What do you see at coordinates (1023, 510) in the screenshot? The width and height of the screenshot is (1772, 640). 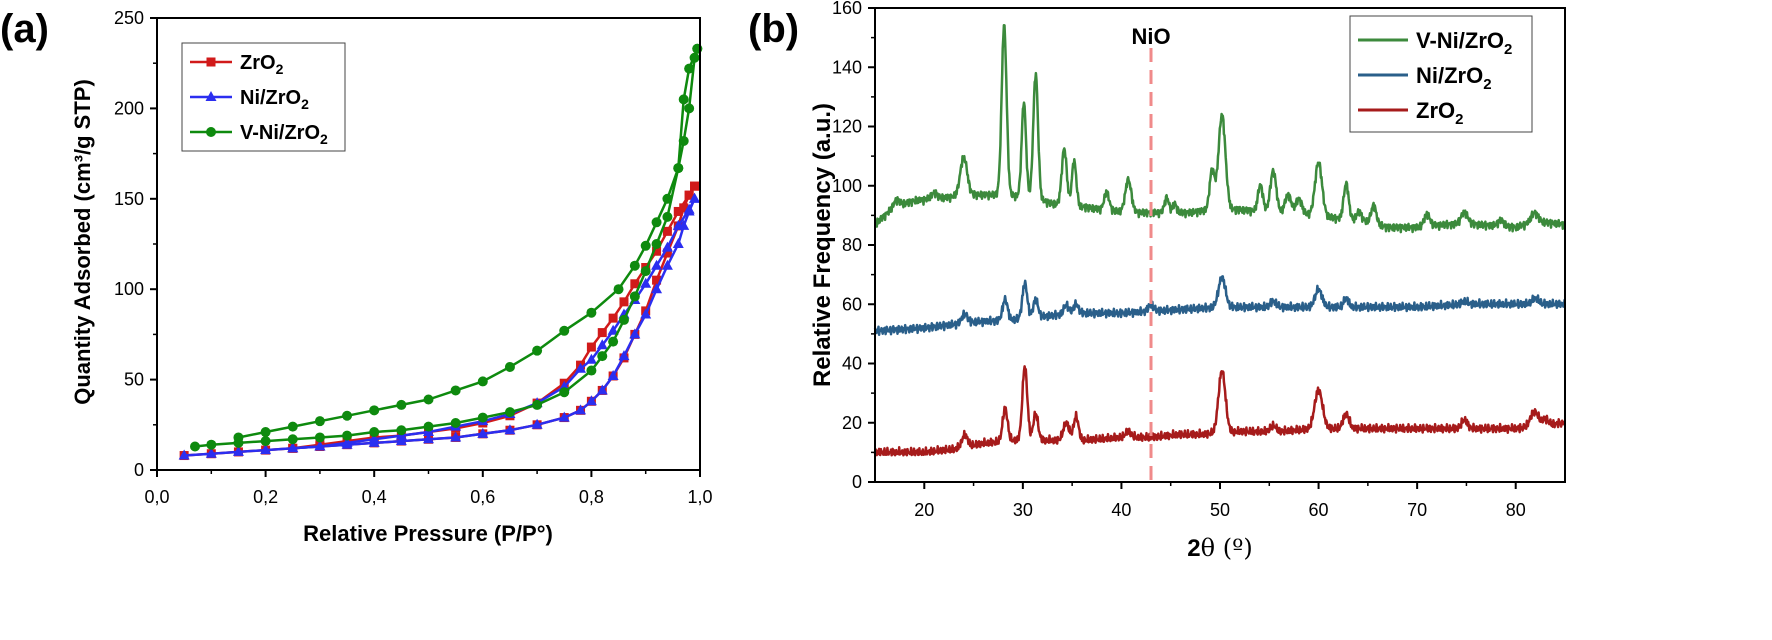 I see `panel-b-x-tick-label-1: 30` at bounding box center [1023, 510].